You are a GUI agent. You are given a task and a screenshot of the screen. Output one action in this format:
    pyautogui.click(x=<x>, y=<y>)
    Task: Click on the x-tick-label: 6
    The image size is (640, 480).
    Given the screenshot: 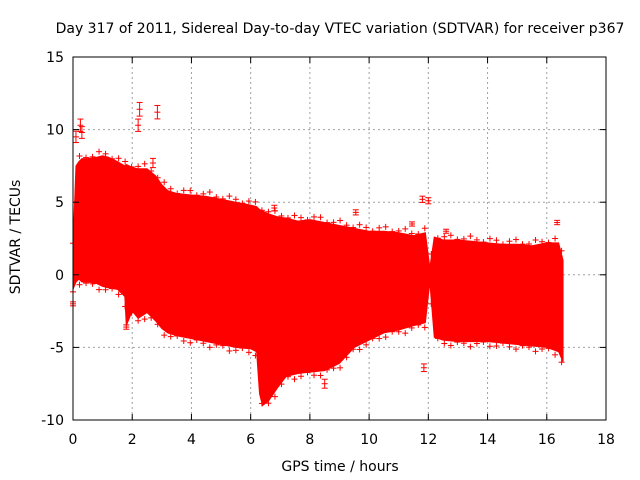 What is the action you would take?
    pyautogui.click(x=250, y=440)
    